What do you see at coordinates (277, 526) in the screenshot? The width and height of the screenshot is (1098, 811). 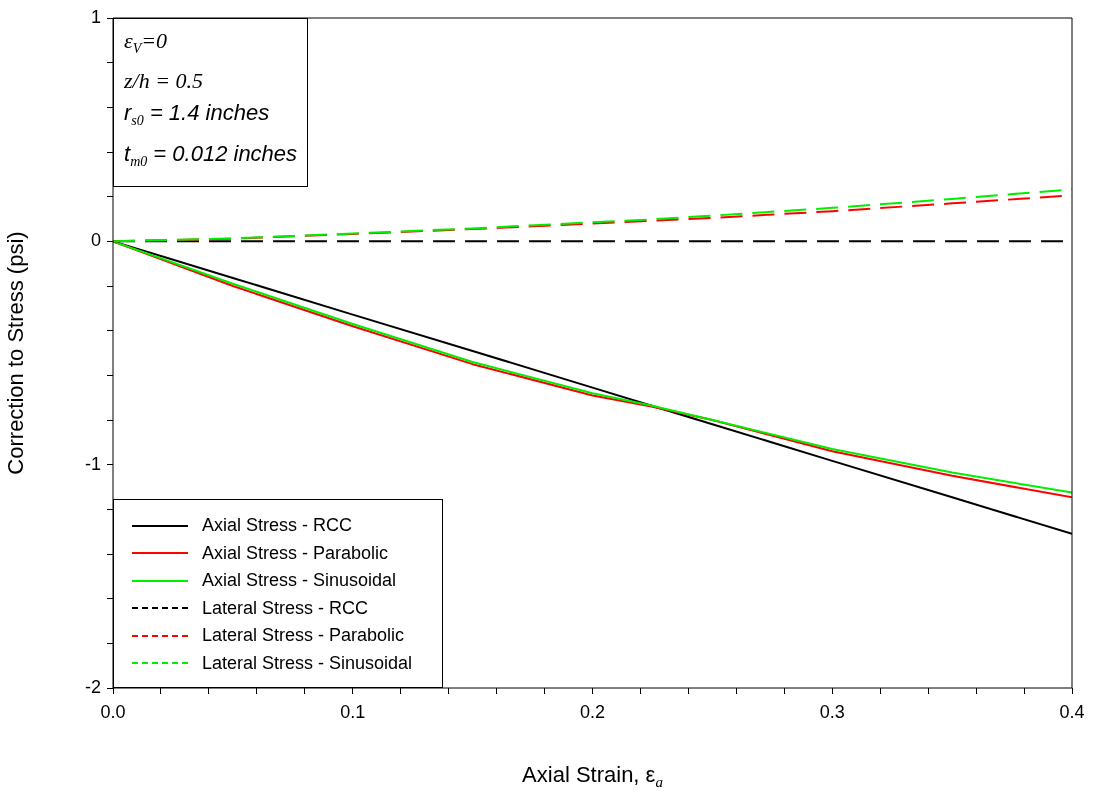 I see `legend-label: Axial Stress - RCC` at bounding box center [277, 526].